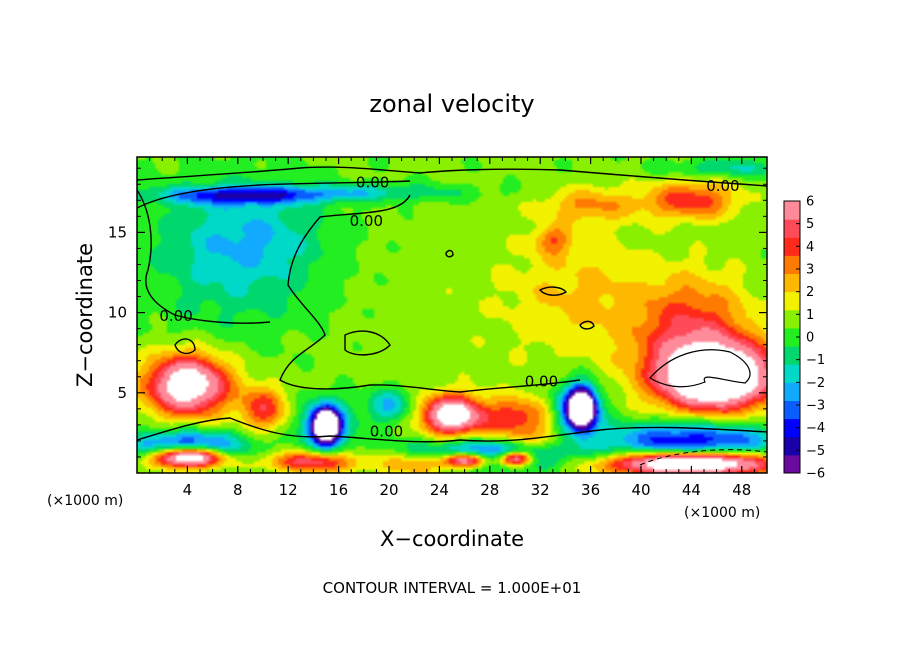 The width and height of the screenshot is (904, 659). Describe the element at coordinates (691, 490) in the screenshot. I see `x-tick-label: 44` at that location.